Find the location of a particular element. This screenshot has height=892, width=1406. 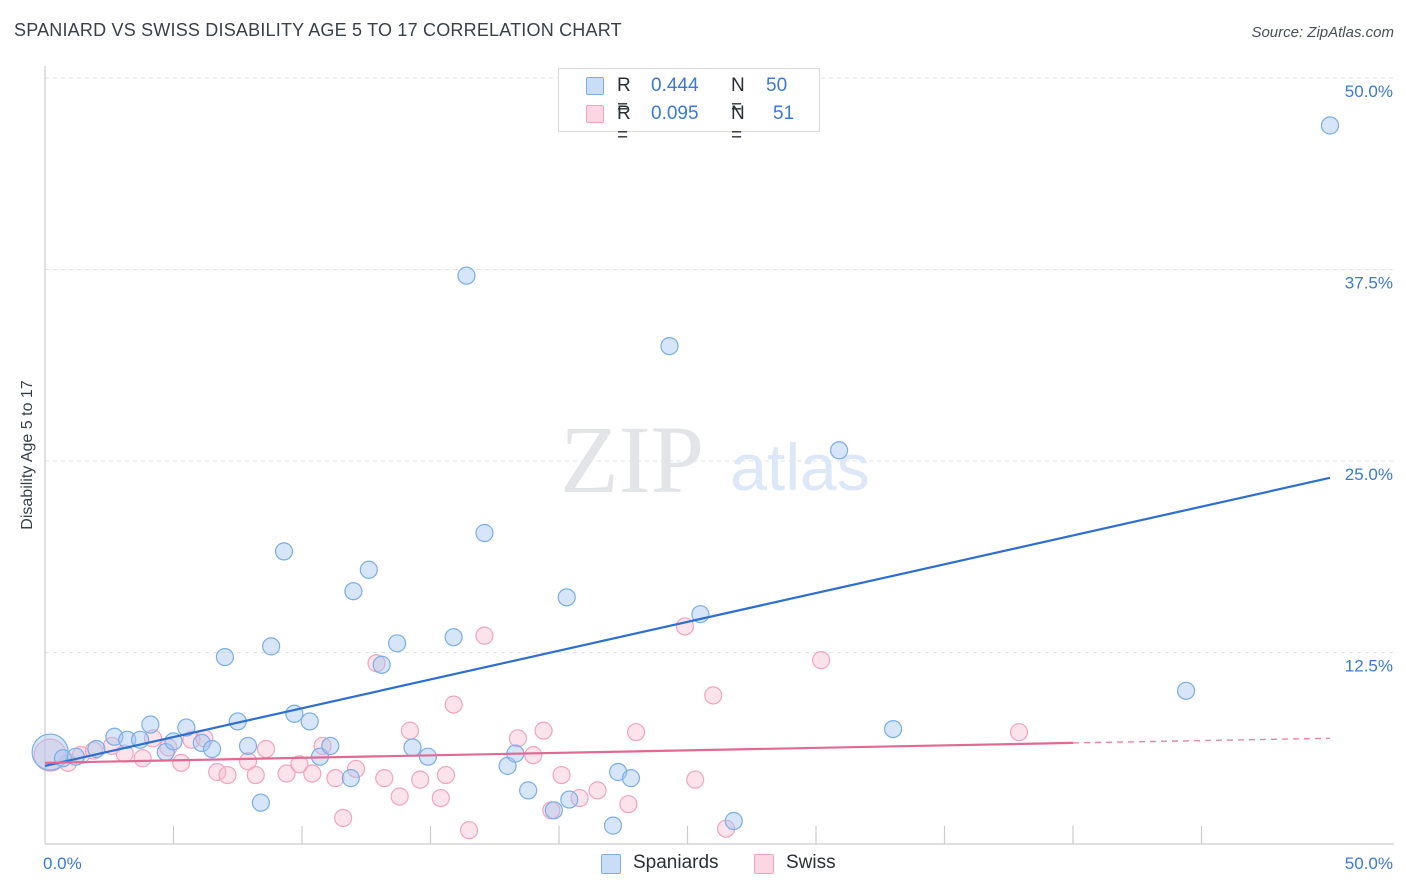

legend-item-spaniards: Spaniards is located at coordinates (671, 864).